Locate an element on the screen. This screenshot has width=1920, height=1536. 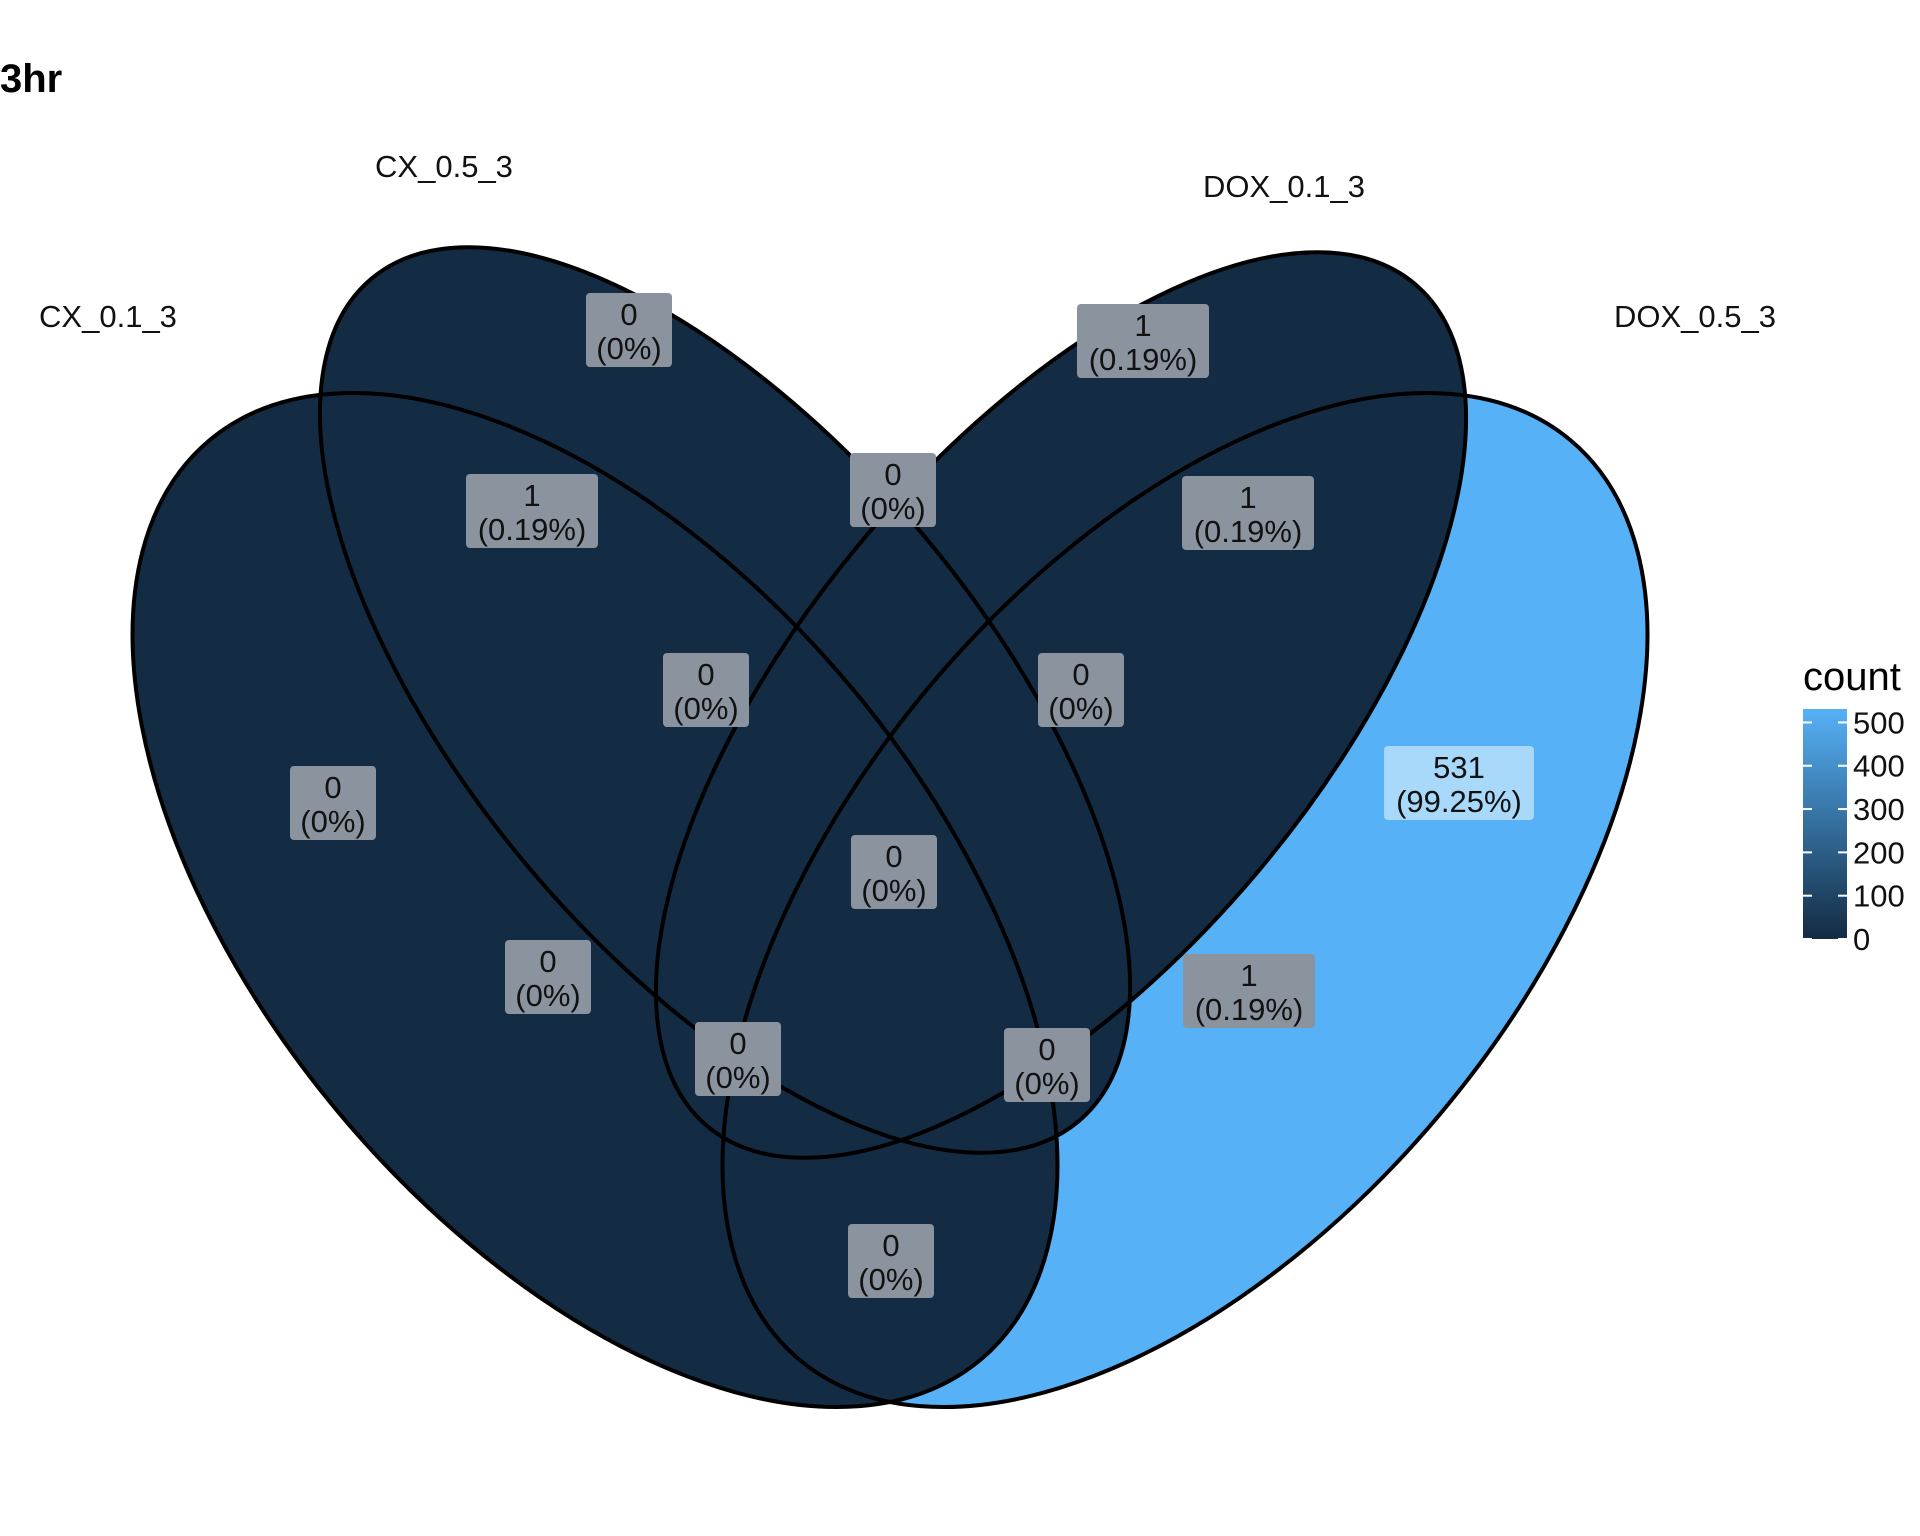
legend-tick-label: 200 is located at coordinates (1879, 852).